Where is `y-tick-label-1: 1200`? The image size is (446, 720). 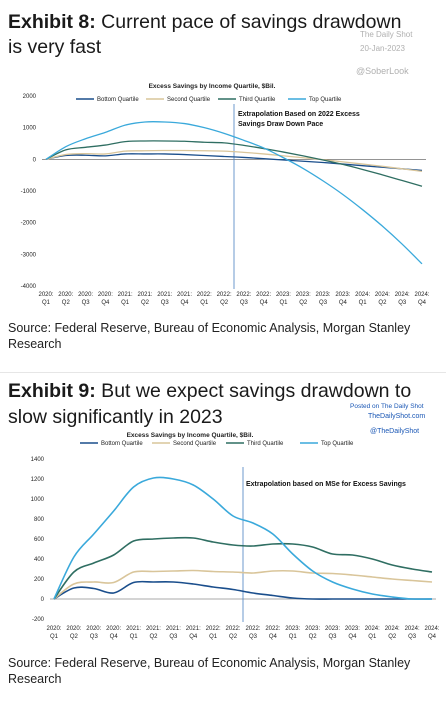
y-tick-label-1: 1200 is located at coordinates (38, 480).